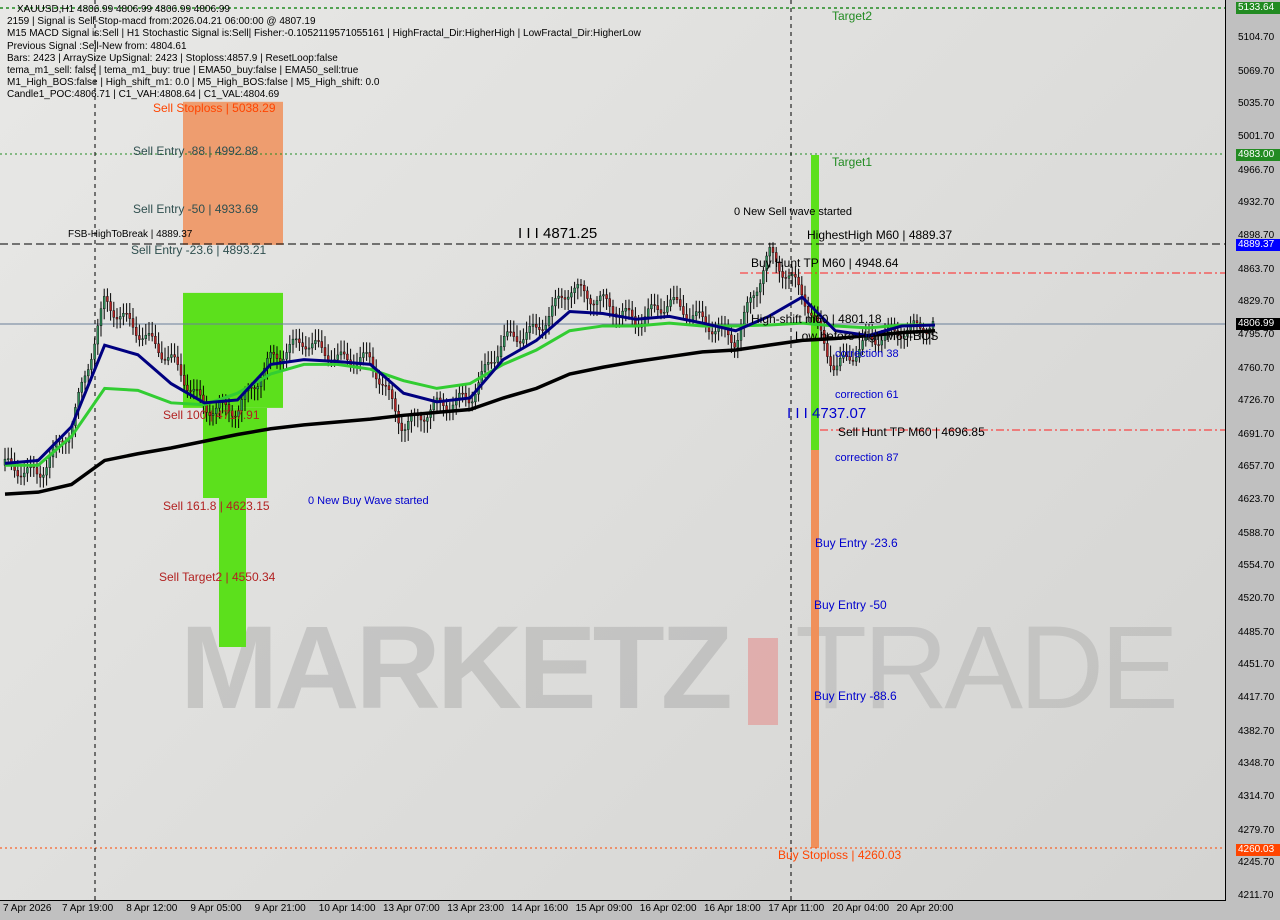  What do you see at coordinates (856, 543) in the screenshot?
I see `buy-entry-23-label: Buy Entry -23.6` at bounding box center [856, 543].